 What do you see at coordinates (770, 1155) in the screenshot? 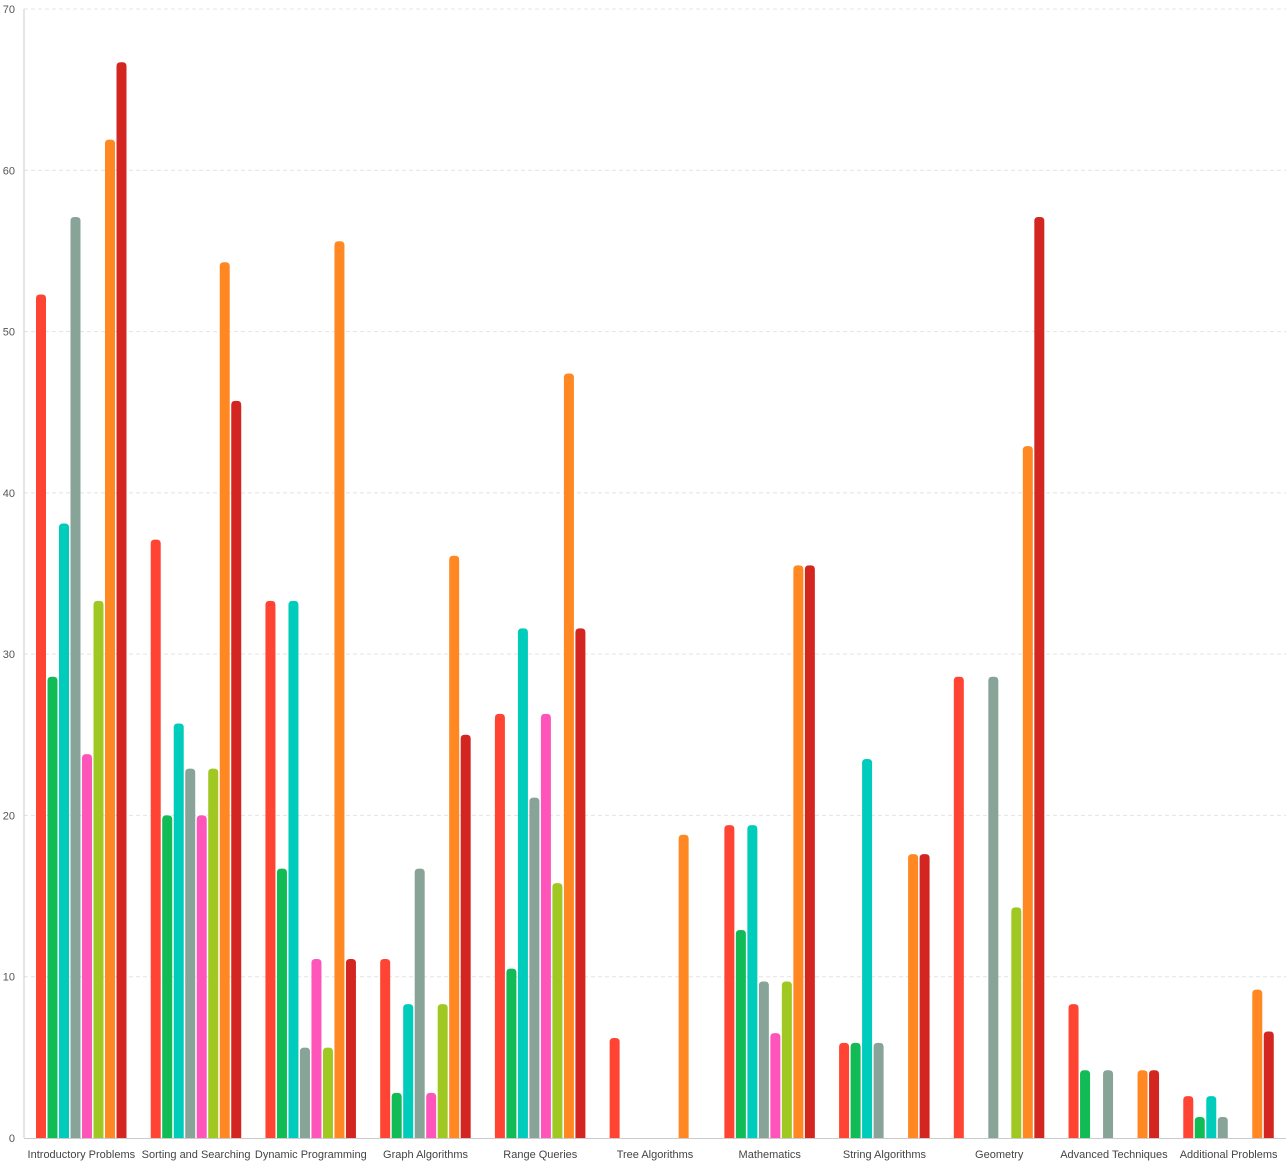
I see `x-category-label: Mathematics` at bounding box center [770, 1155].